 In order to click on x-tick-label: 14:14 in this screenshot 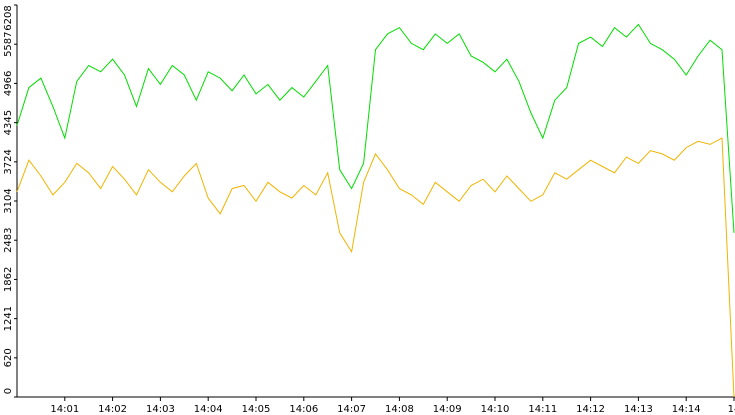, I will do `click(686, 409)`.